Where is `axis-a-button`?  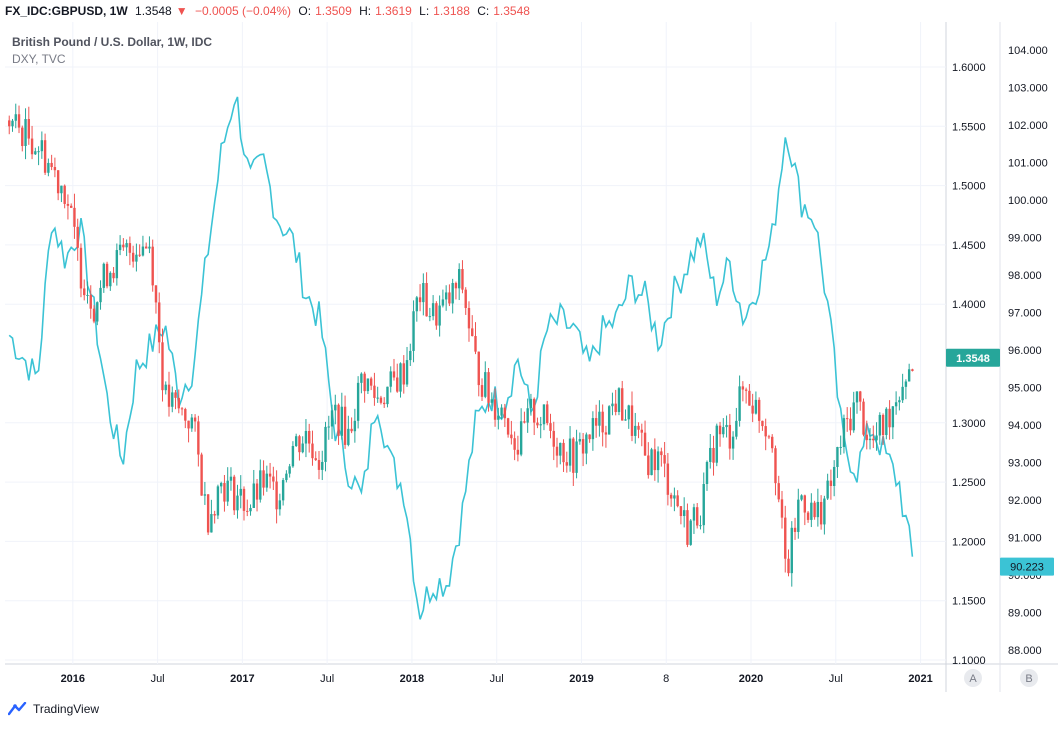 axis-a-button is located at coordinates (973, 678).